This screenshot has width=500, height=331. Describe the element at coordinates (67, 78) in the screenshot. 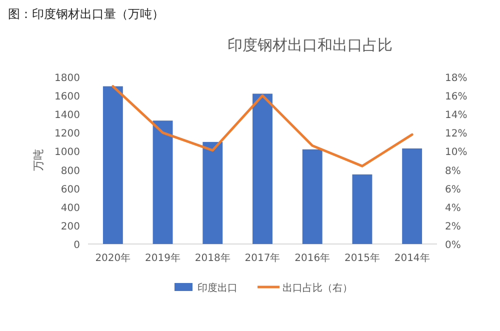

I see `y-tick-label: 1800` at that location.